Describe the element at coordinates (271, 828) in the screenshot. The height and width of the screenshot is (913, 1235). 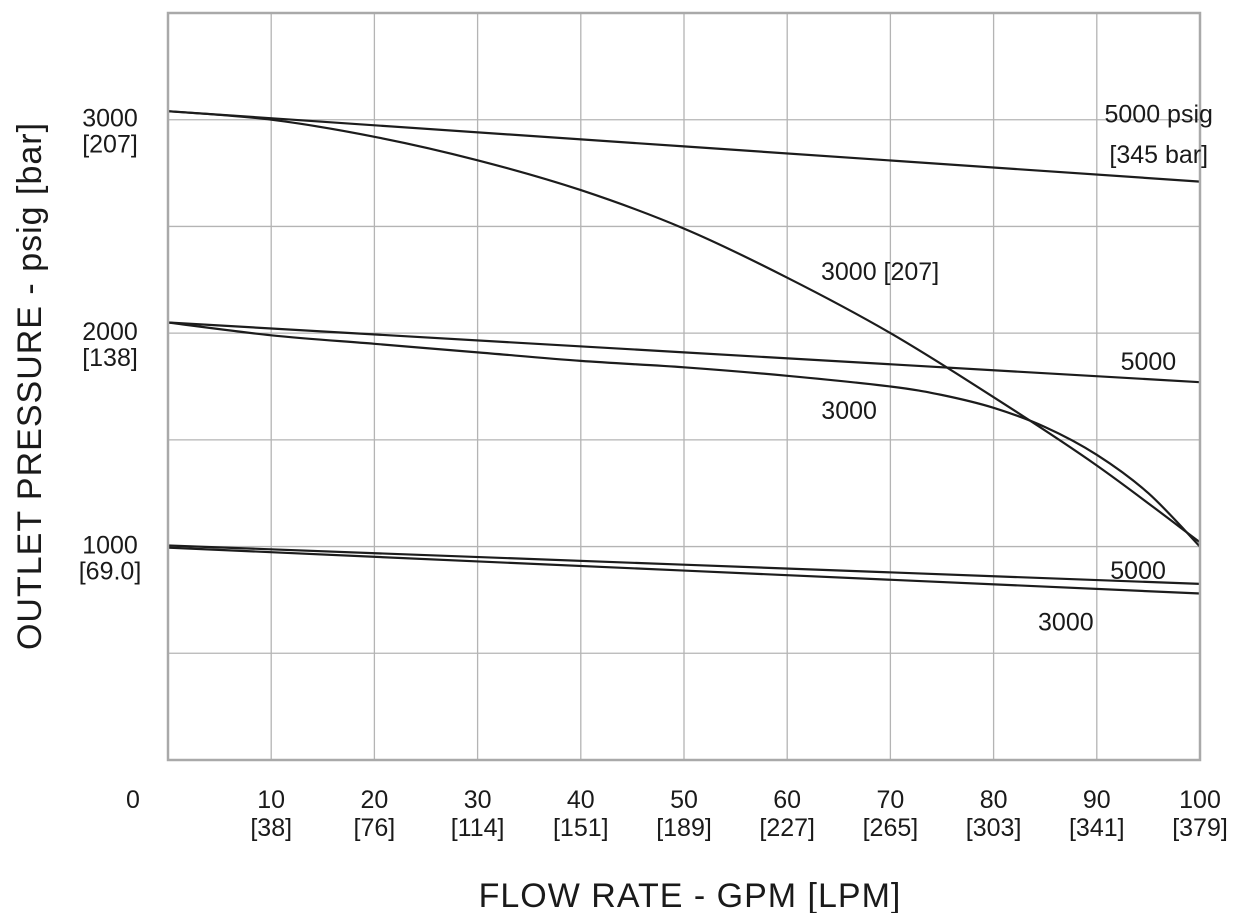
I see `x-tick-sublabel: [38]` at that location.